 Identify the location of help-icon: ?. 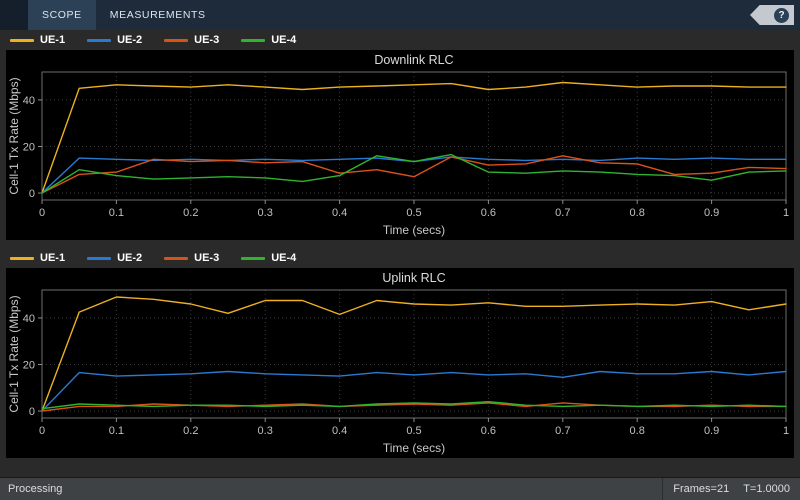
(781, 15).